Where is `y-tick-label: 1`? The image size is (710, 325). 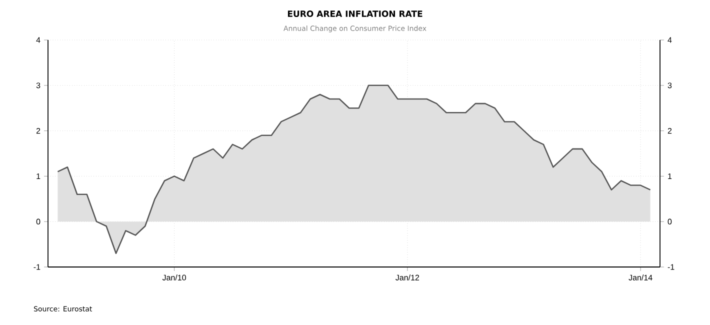 y-tick-label: 1 is located at coordinates (38, 176).